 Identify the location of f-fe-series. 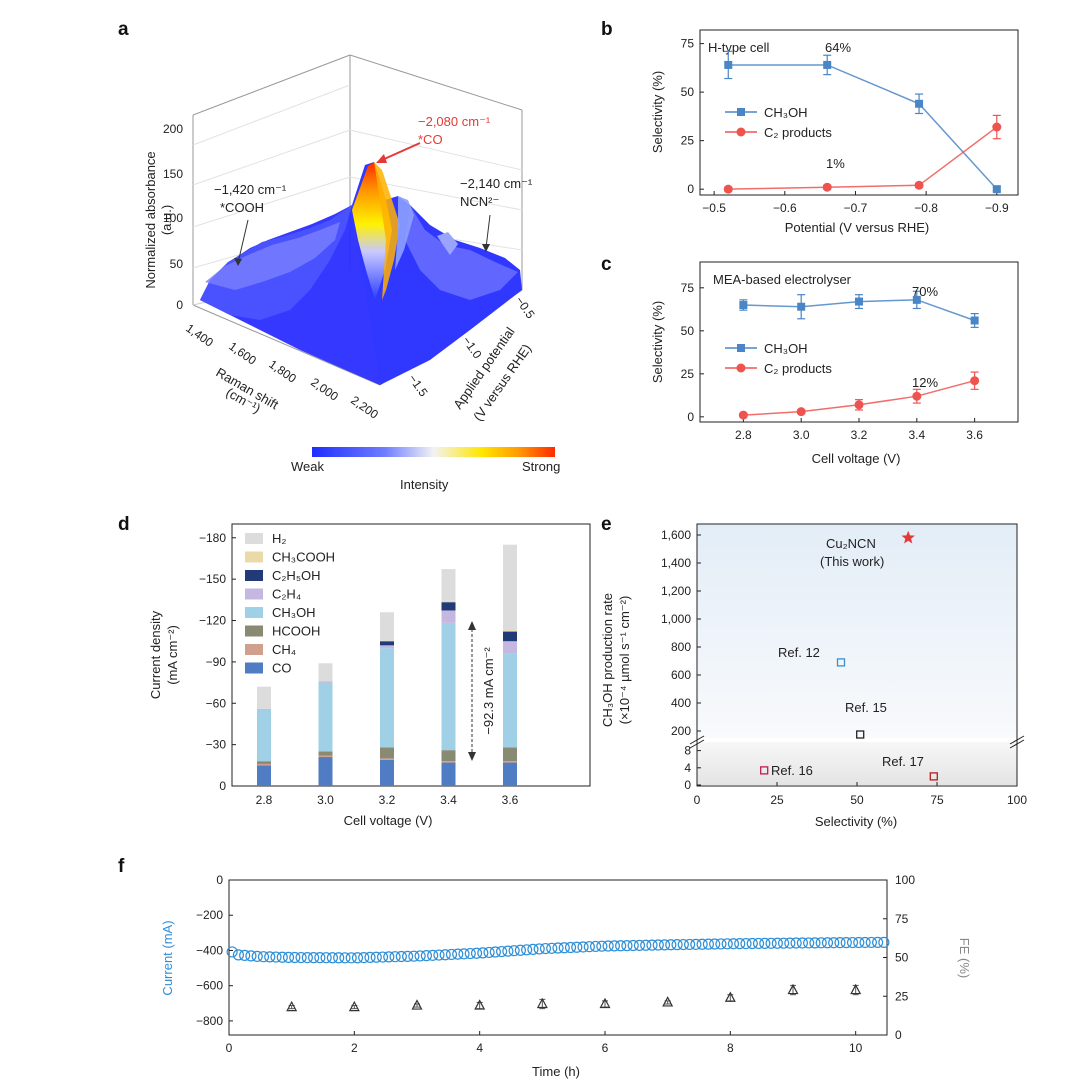
(574, 997).